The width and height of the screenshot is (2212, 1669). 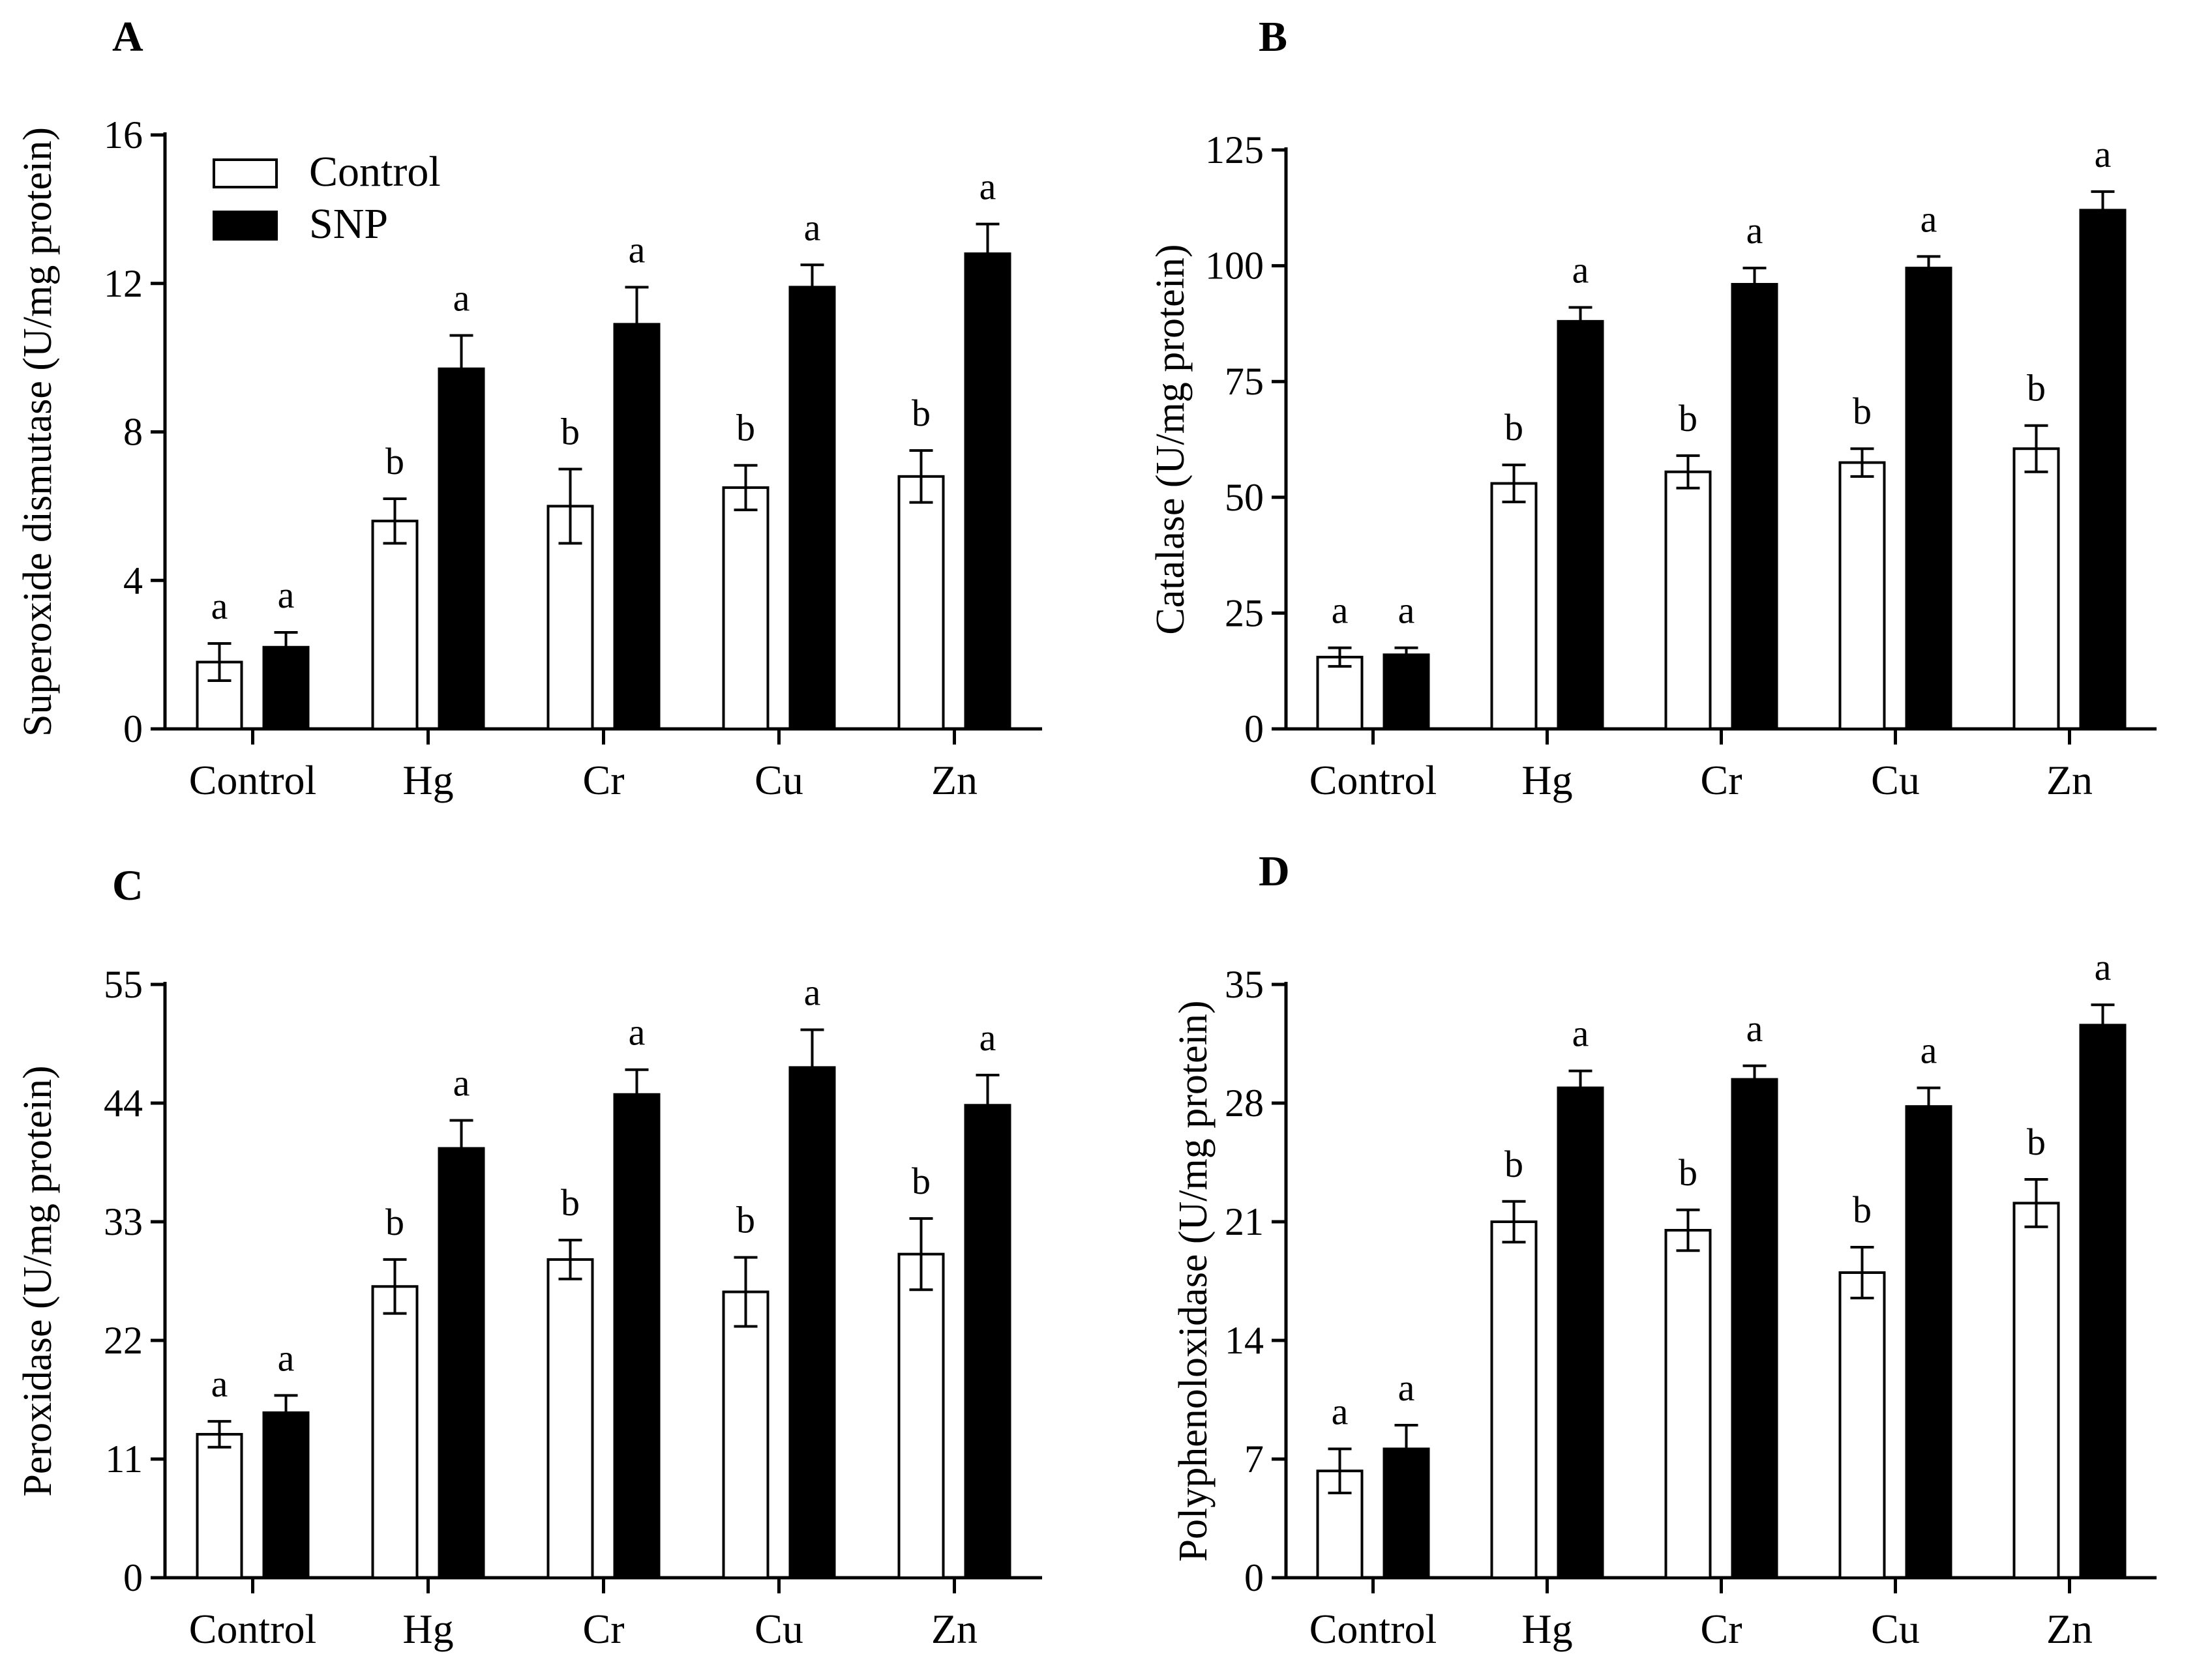 I want to click on y-tick-label: 22, so click(x=123, y=1340).